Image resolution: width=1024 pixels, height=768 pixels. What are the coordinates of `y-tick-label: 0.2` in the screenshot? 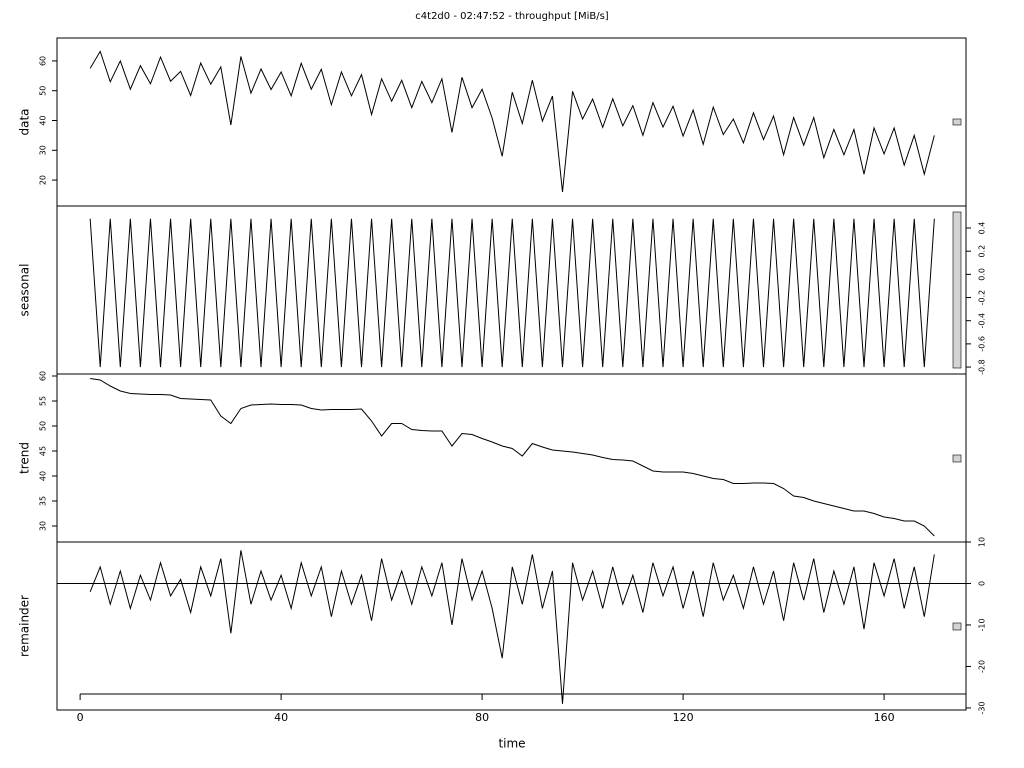 It's located at (982, 251).